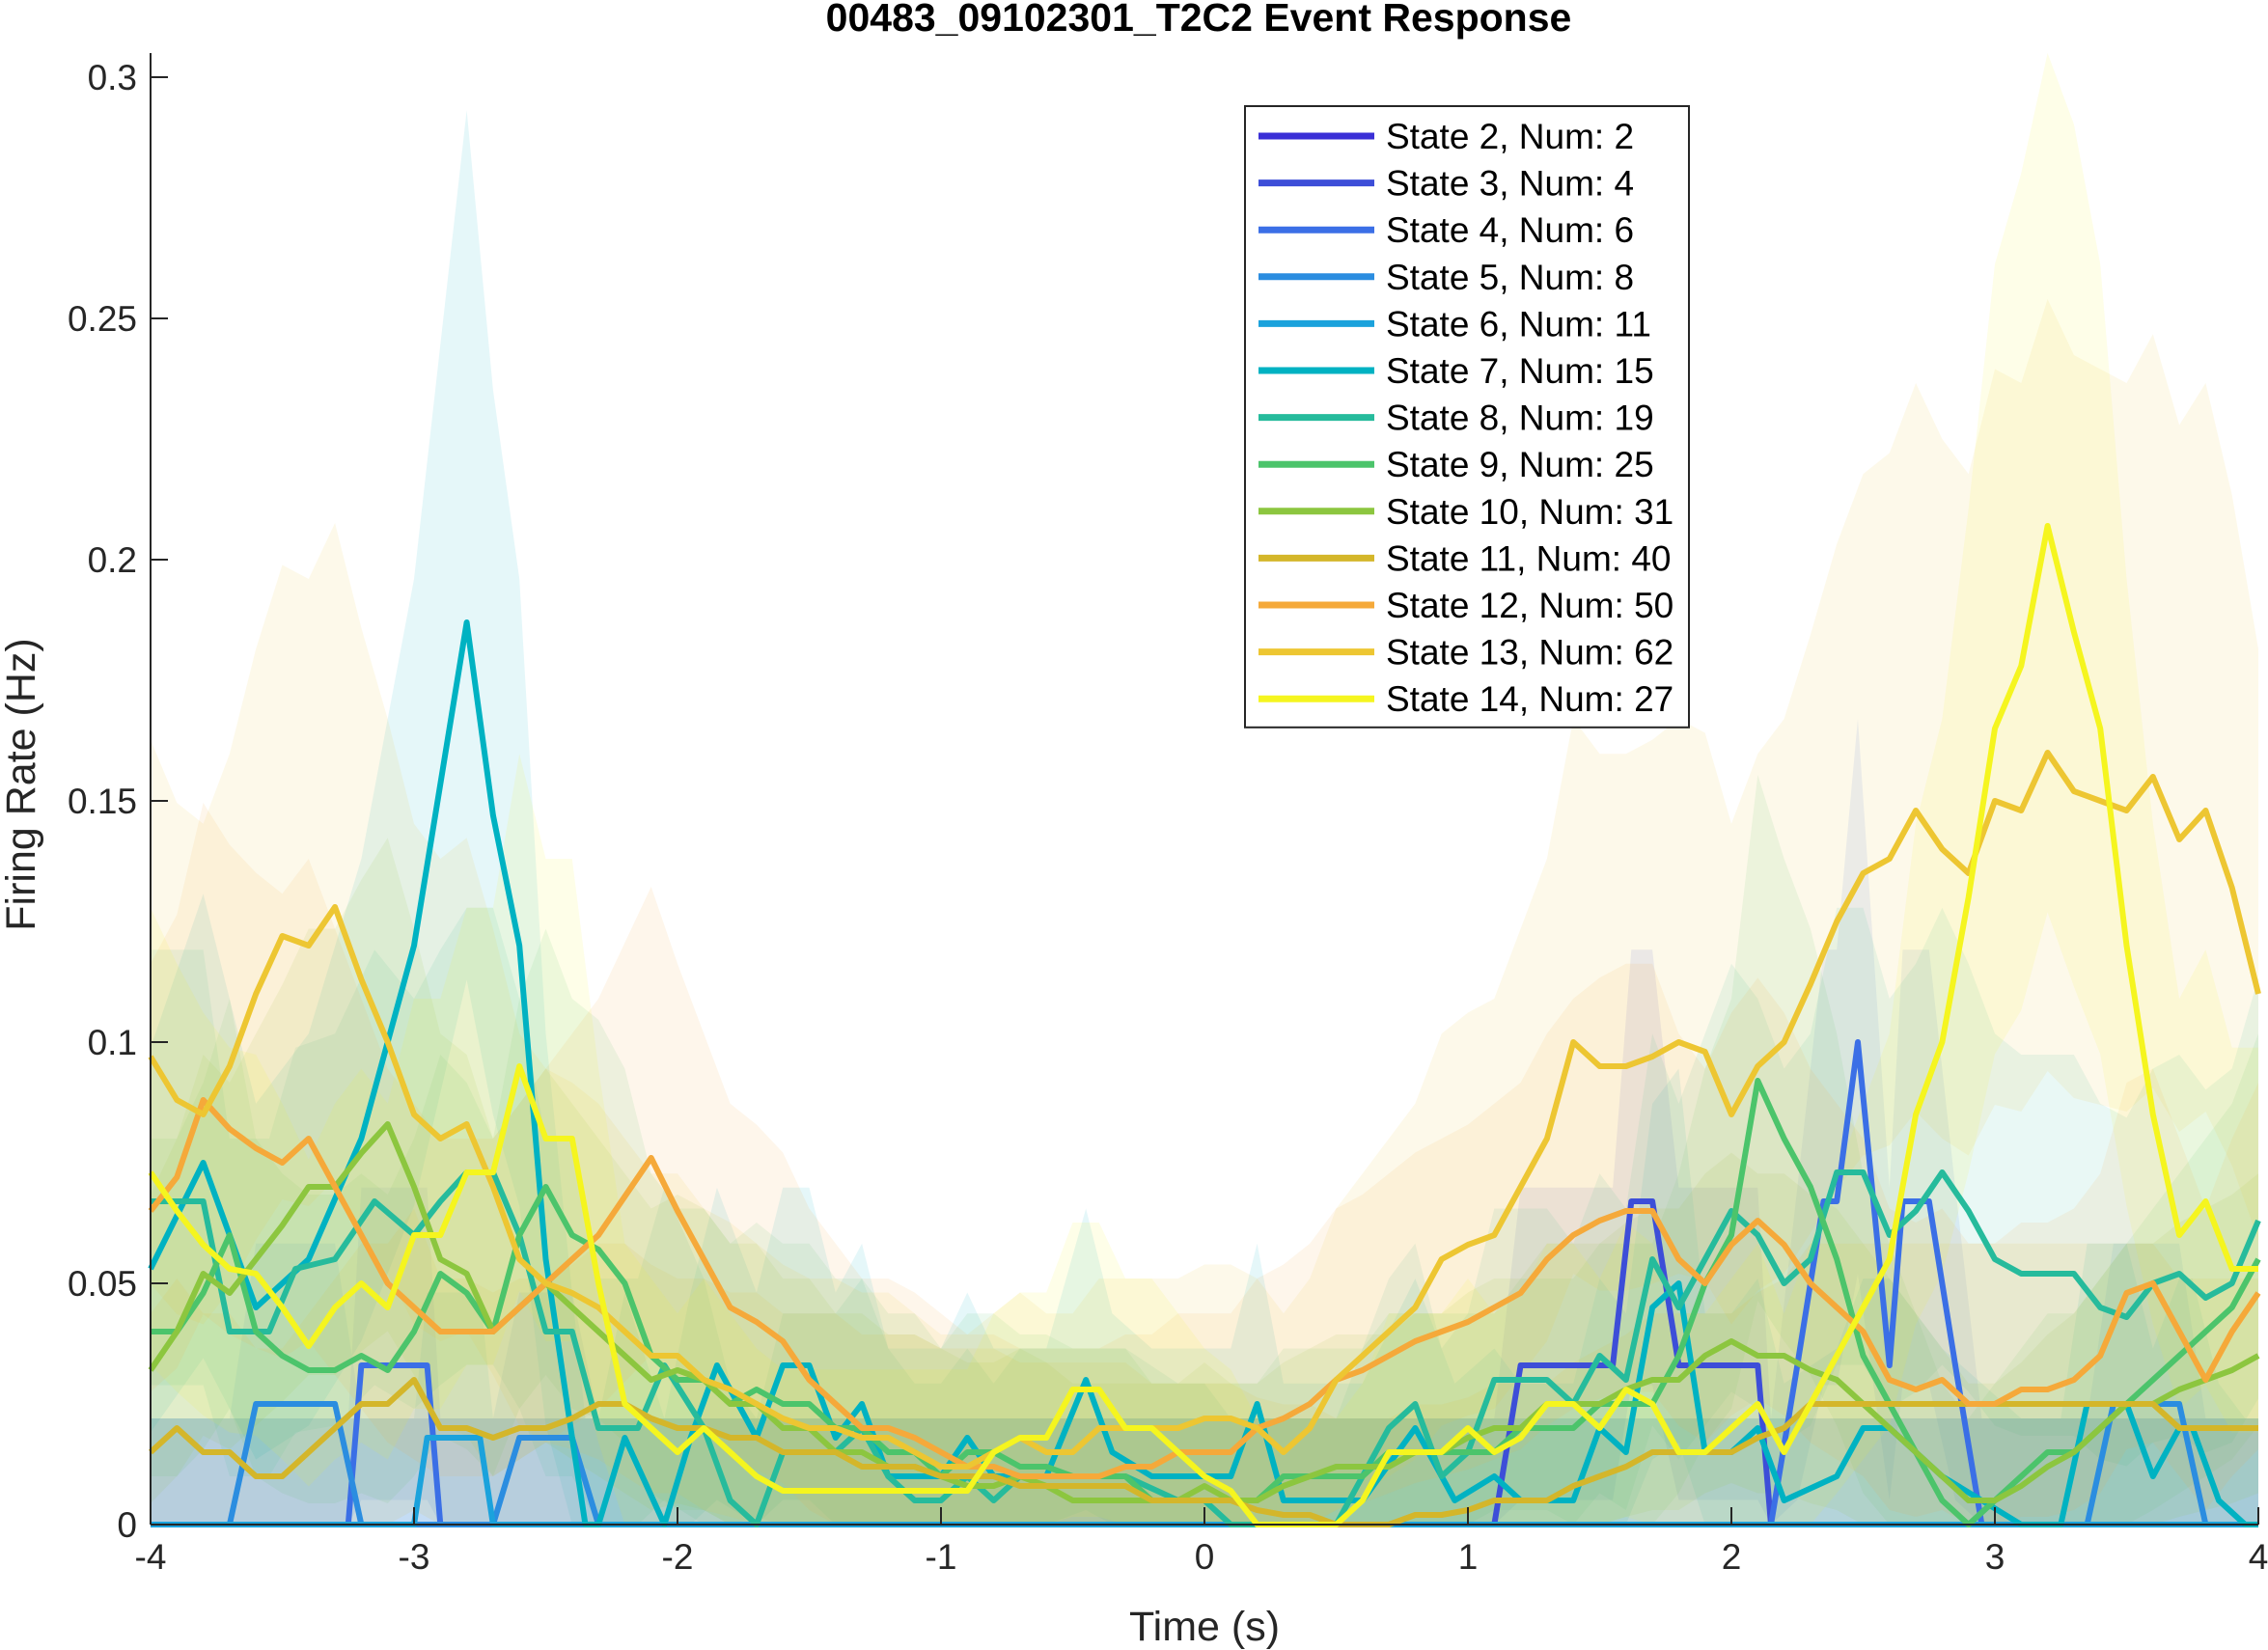  Describe the element at coordinates (678, 1557) in the screenshot. I see `x-tick-label: -2` at that location.